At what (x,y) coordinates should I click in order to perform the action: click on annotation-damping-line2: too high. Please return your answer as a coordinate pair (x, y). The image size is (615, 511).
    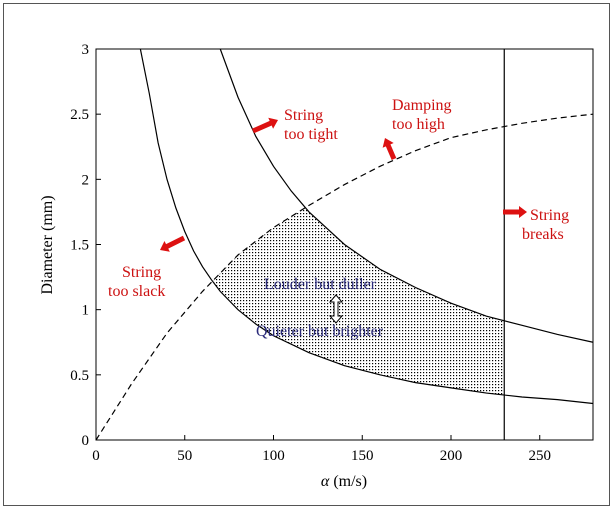
    Looking at the image, I should click on (418, 124).